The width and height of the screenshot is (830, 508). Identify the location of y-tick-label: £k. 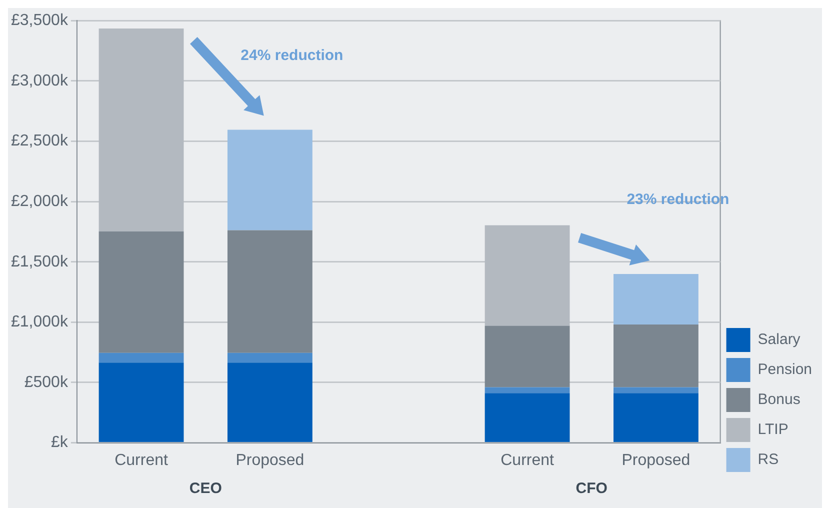
(60, 443).